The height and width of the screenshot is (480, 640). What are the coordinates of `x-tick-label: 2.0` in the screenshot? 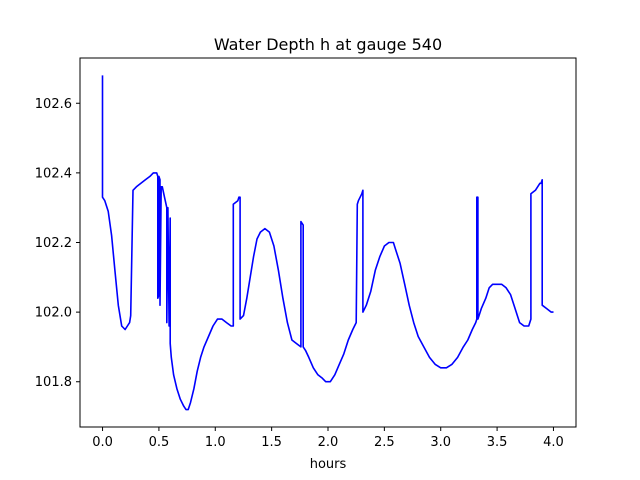 It's located at (328, 442).